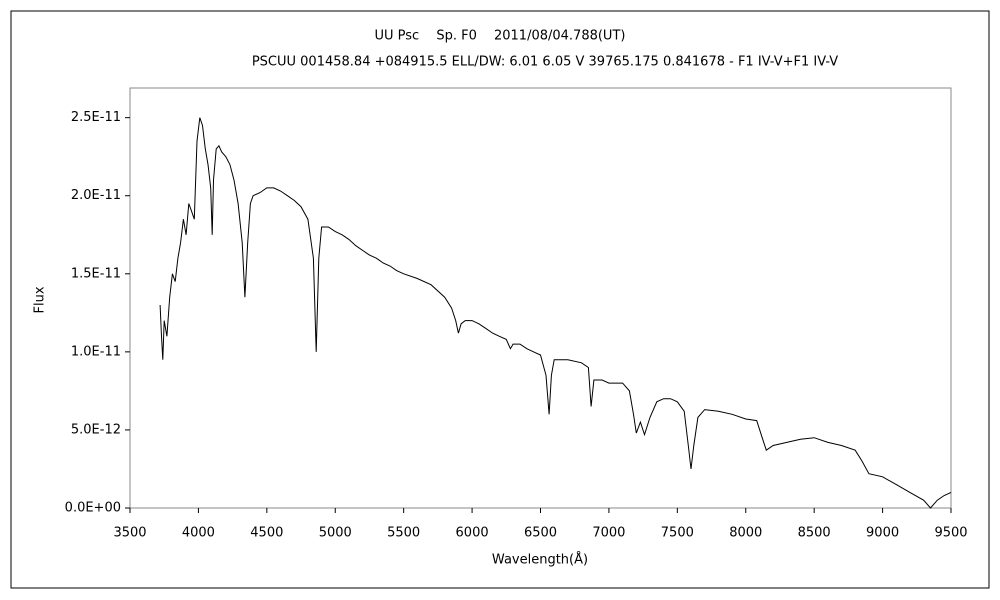 The image size is (1000, 600). Describe the element at coordinates (129, 533) in the screenshot. I see `x-tick-label: 3500` at that location.